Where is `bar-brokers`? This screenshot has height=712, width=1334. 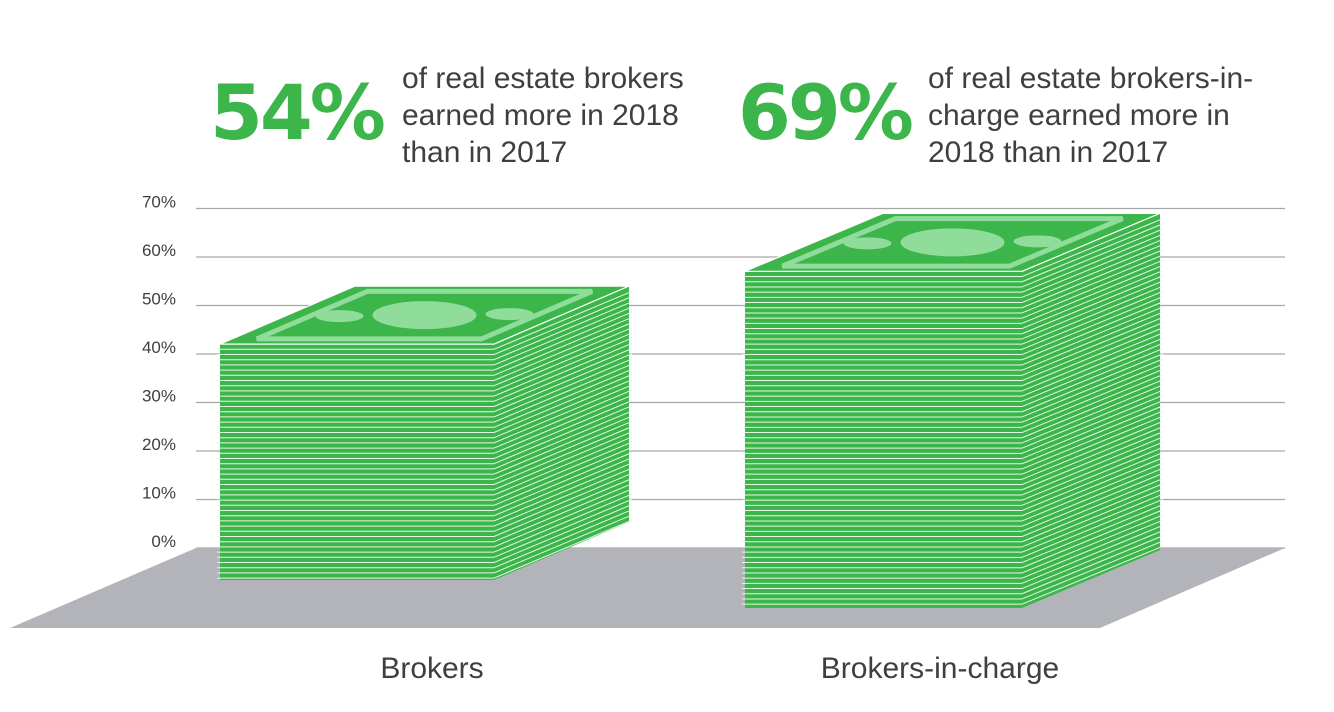
bar-brokers is located at coordinates (425, 432).